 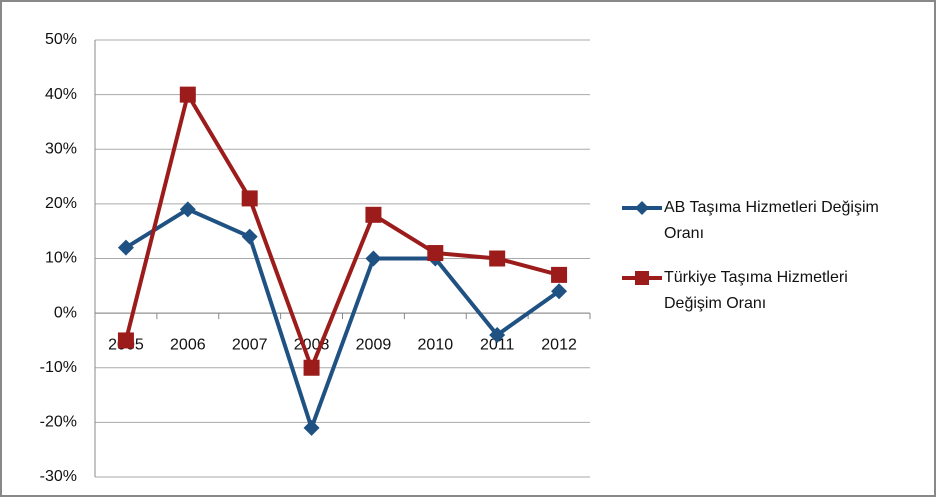 I want to click on x-tick-label: 2006, so click(x=188, y=344).